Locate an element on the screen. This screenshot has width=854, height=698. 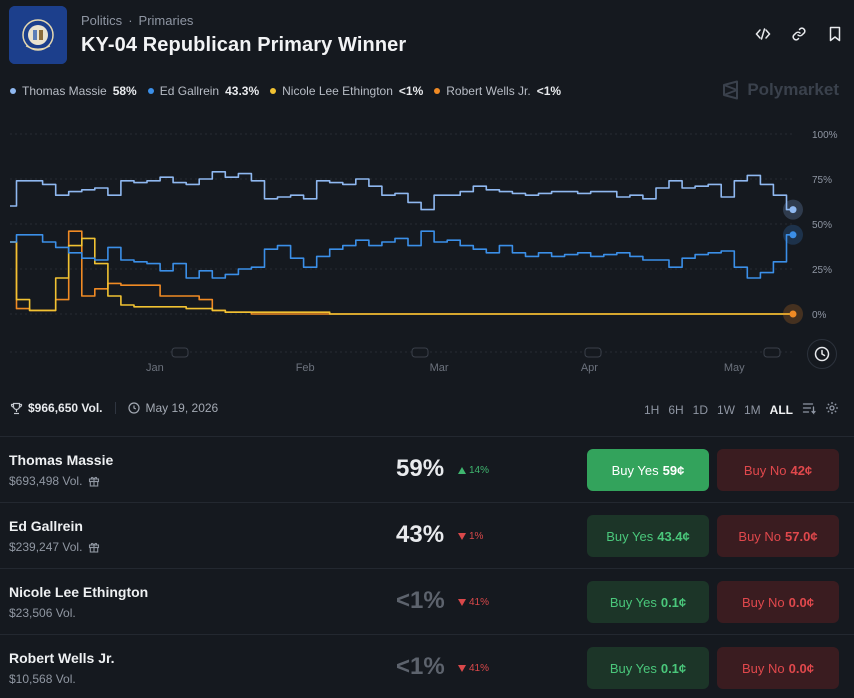
embed-code-icon is located at coordinates (763, 34).